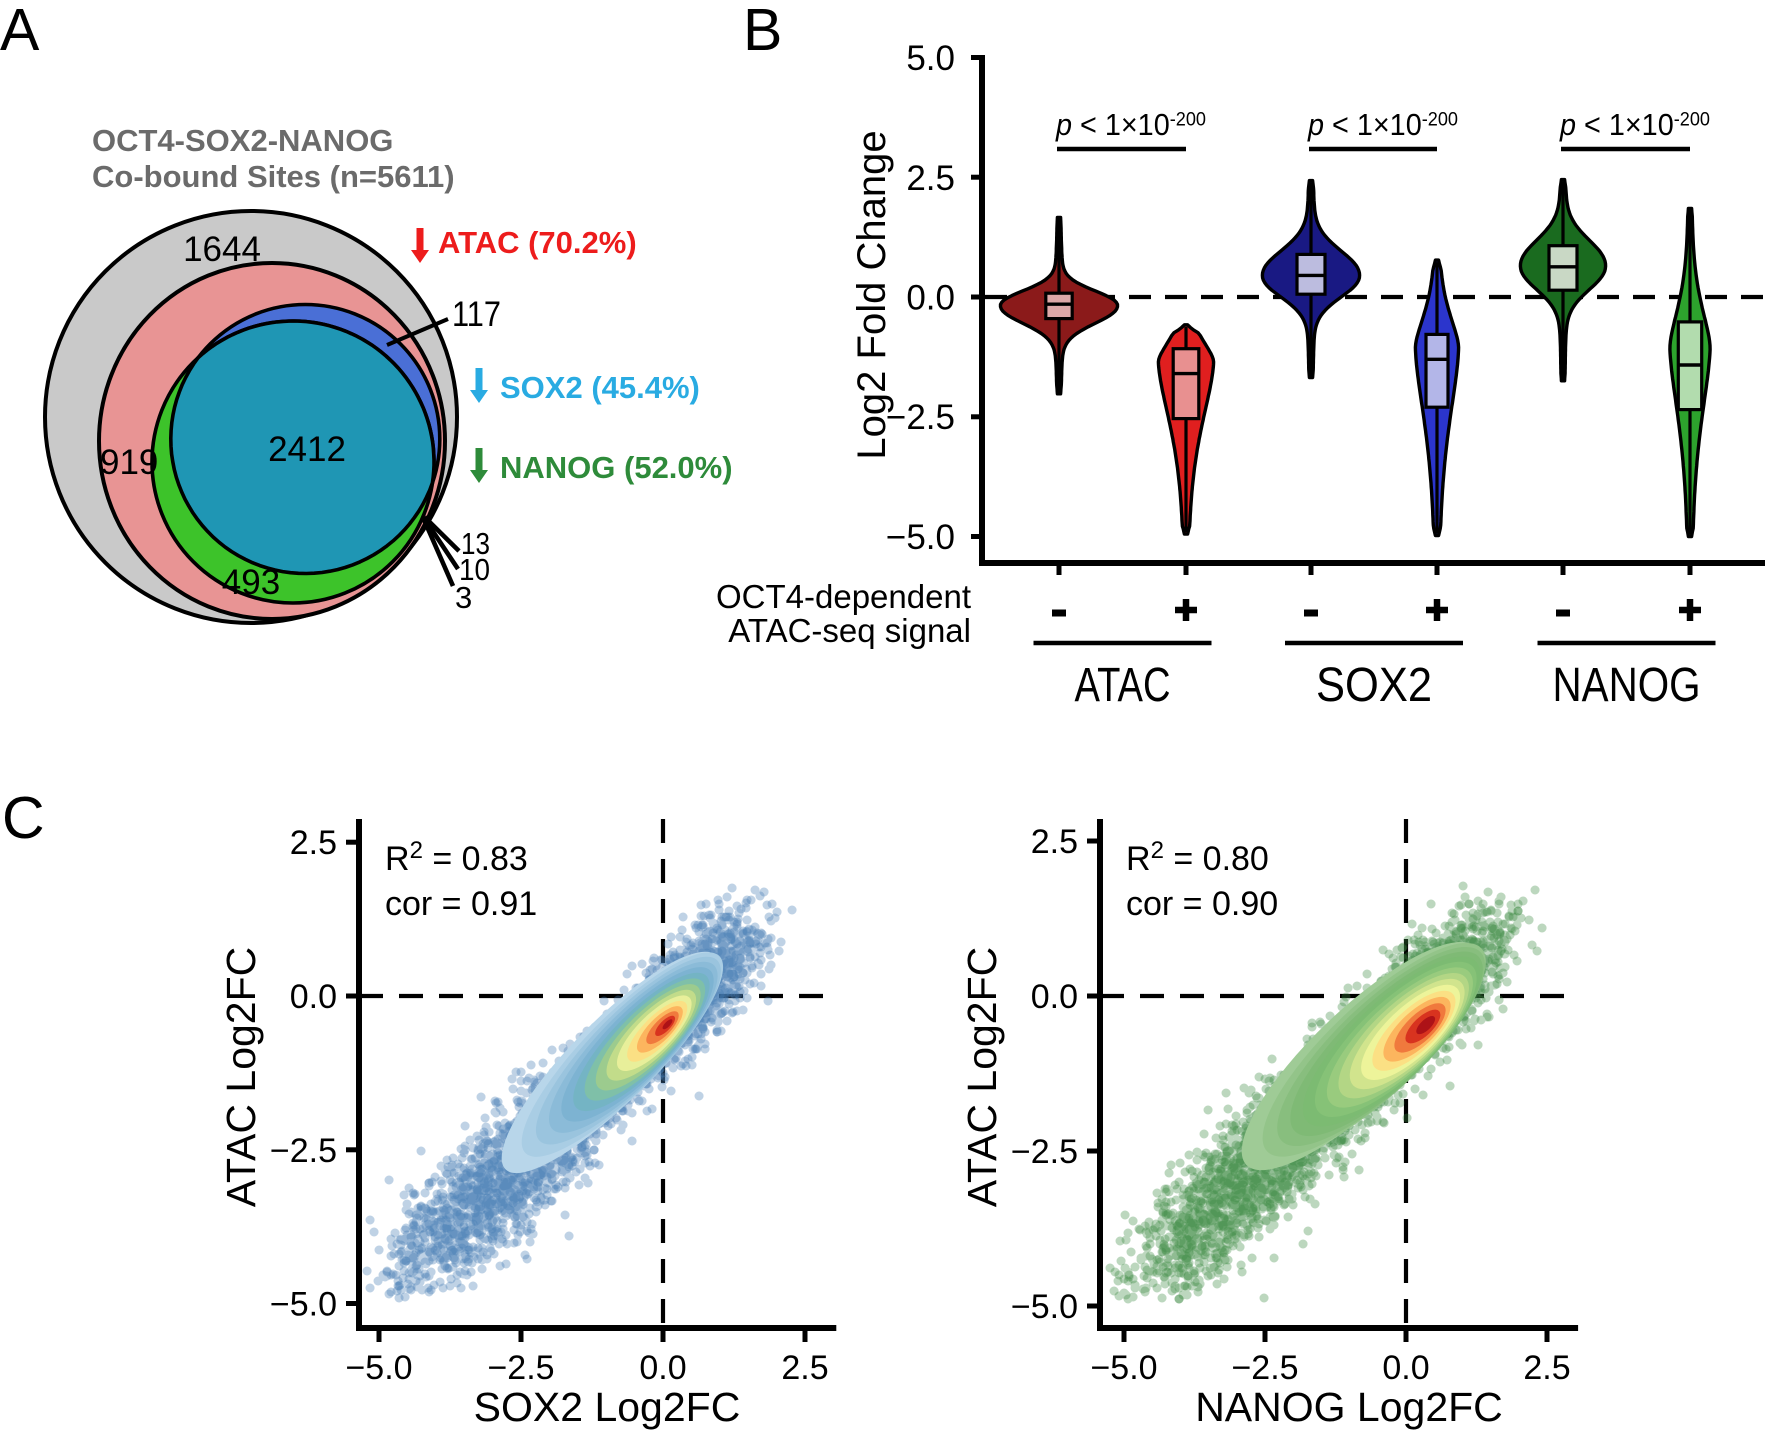 The height and width of the screenshot is (1448, 1765). I want to click on svg-text: 10, so click(474, 569).